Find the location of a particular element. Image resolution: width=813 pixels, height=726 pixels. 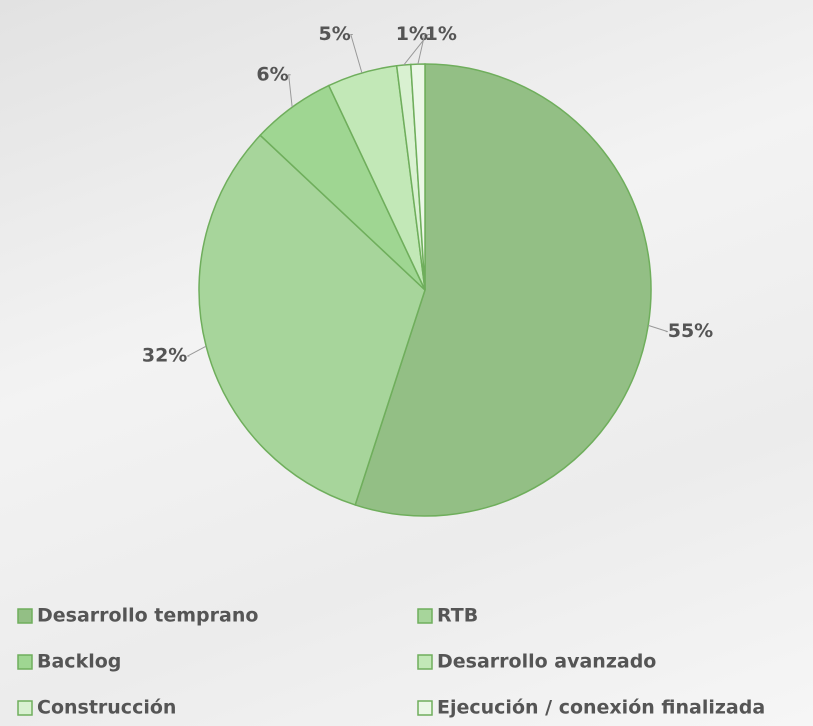

data-label: 32% is located at coordinates (164, 356).